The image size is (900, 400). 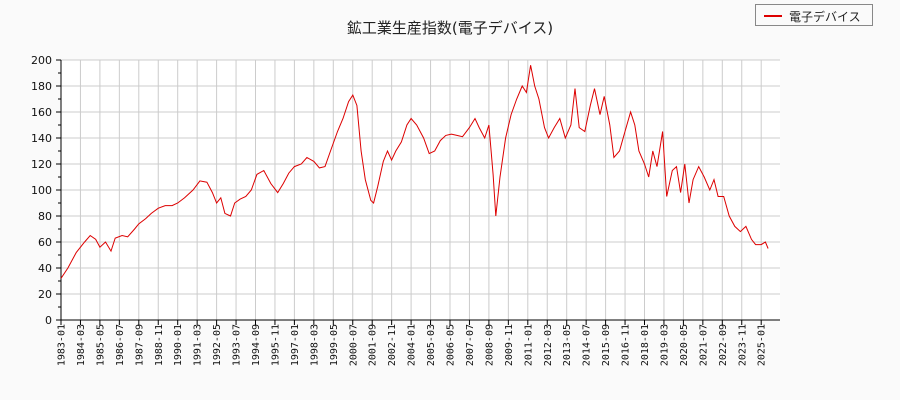 I want to click on x-tick-label: 1990-01, so click(x=178, y=345).